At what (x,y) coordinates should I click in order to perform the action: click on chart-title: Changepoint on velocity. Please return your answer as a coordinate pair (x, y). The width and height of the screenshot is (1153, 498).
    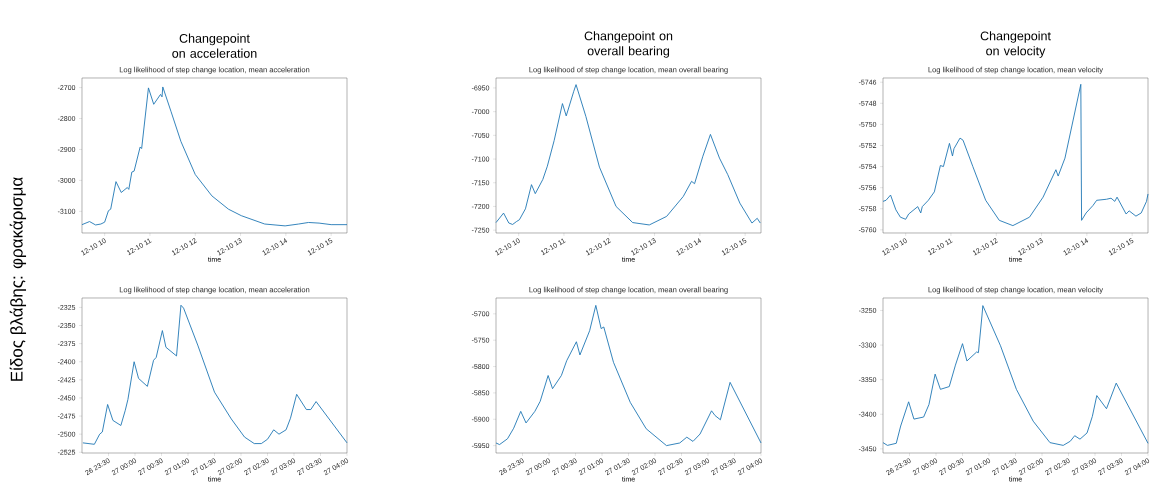
    Looking at the image, I should click on (1015, 44).